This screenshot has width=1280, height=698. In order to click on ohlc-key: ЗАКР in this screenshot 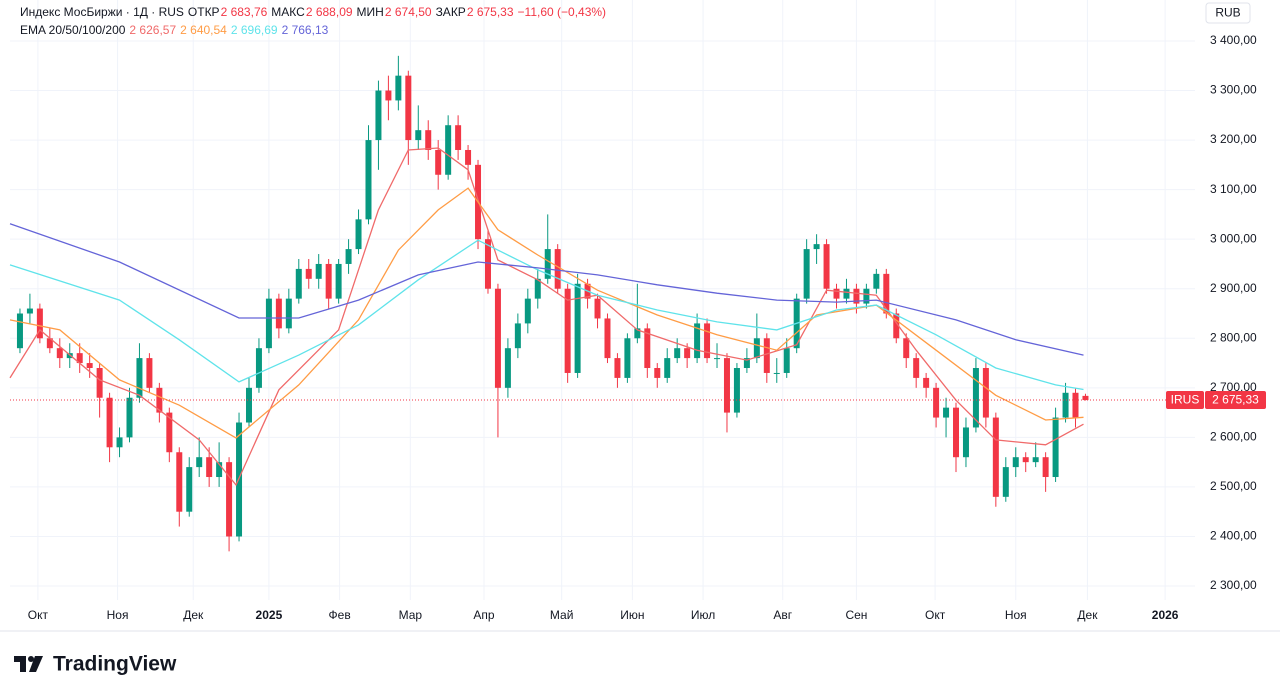, I will do `click(450, 12)`.